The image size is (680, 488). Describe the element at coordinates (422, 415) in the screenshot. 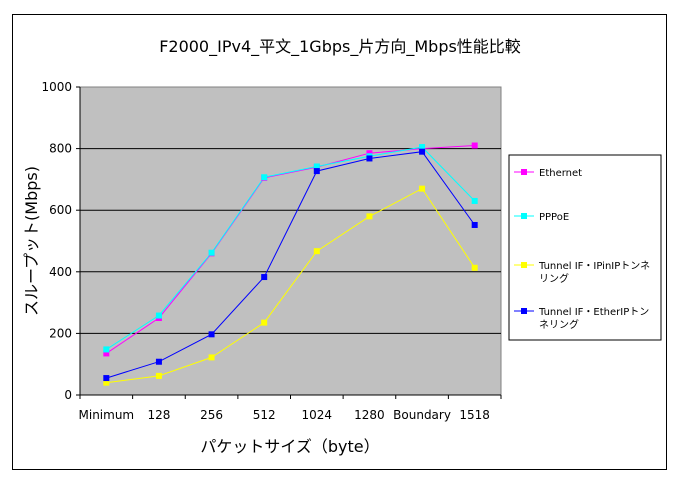

I see `x-tick-label: Boundary` at that location.